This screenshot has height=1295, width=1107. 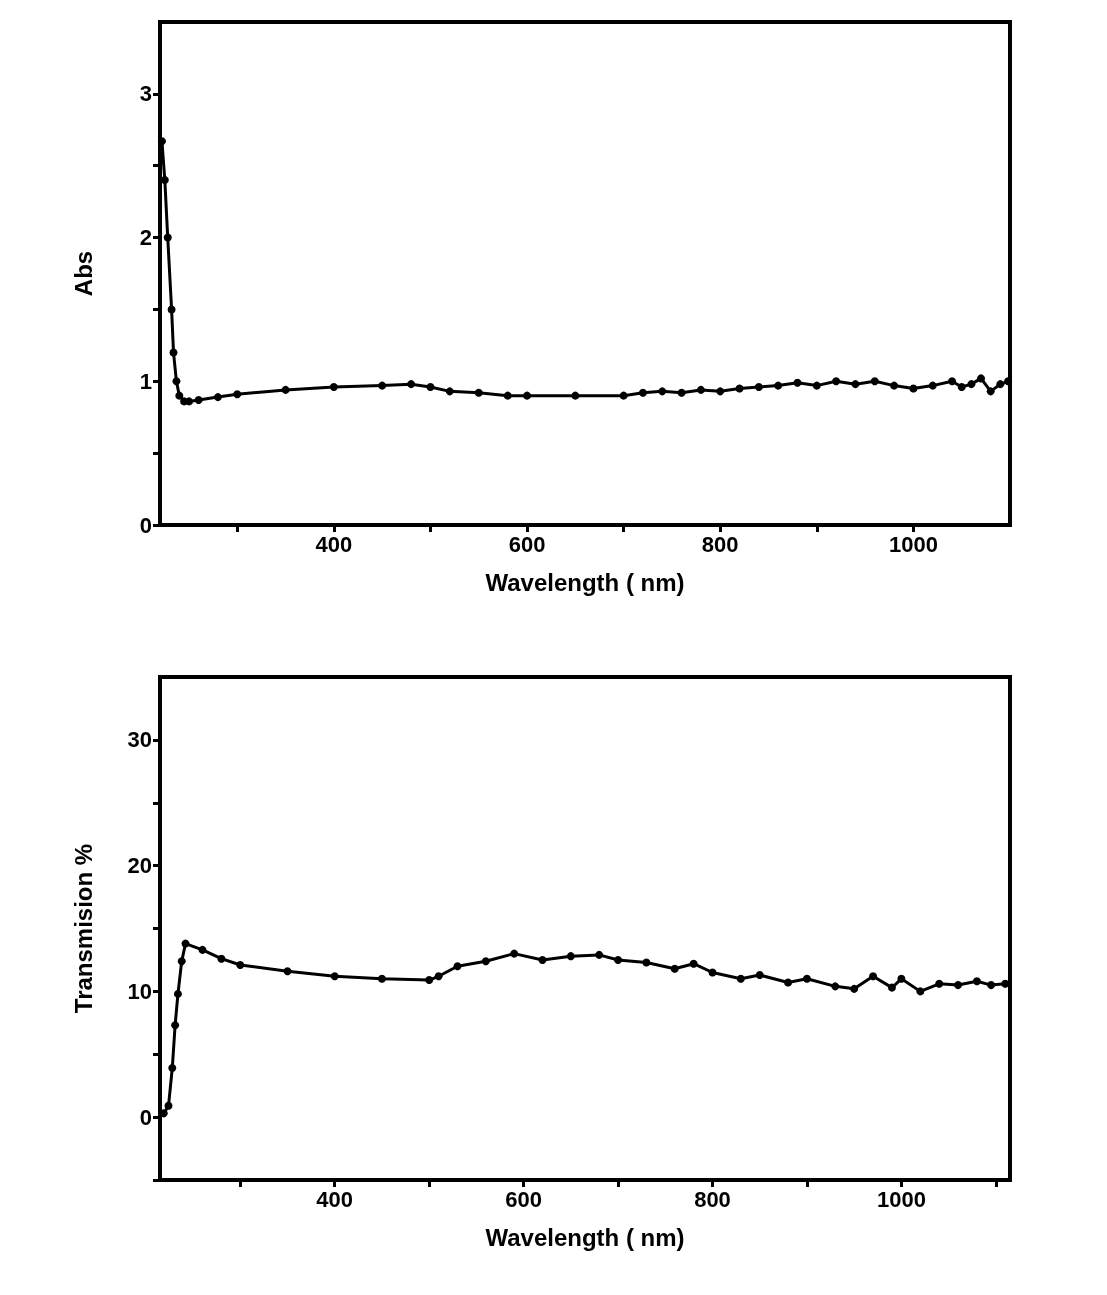 What do you see at coordinates (145, 238) in the screenshot?
I see `y-tick-label: 2` at bounding box center [145, 238].